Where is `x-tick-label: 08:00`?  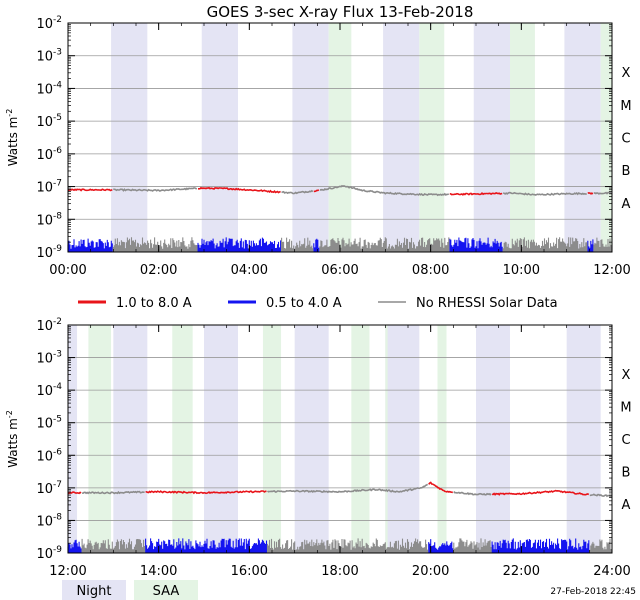 x-tick-label: 08:00 is located at coordinates (430, 270).